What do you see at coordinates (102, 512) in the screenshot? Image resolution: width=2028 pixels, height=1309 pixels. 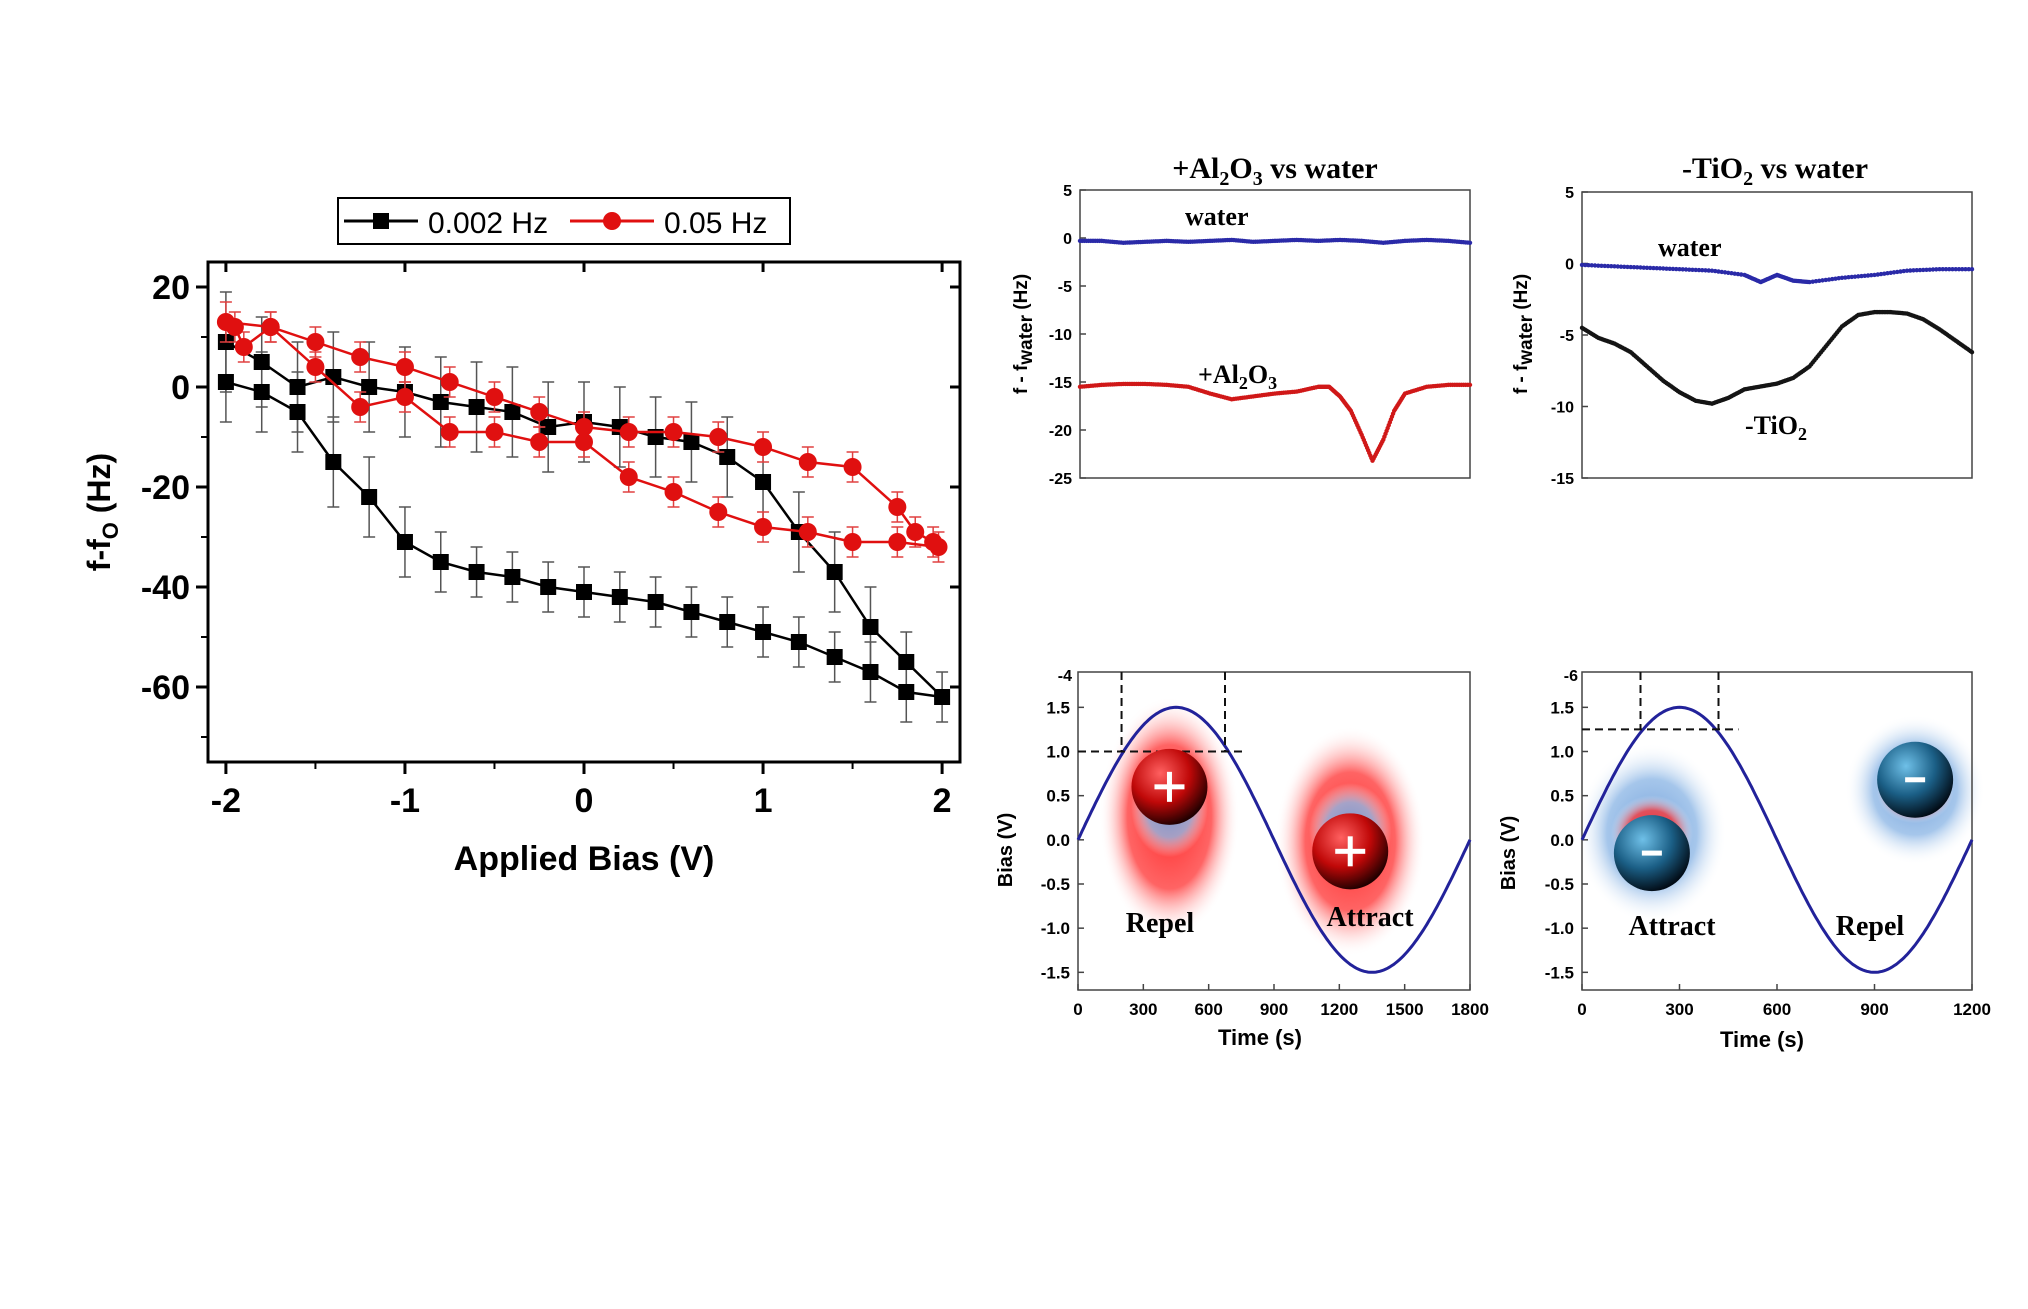 I see `hysteresis-ylabel: f-fO (Hz)` at bounding box center [102, 512].